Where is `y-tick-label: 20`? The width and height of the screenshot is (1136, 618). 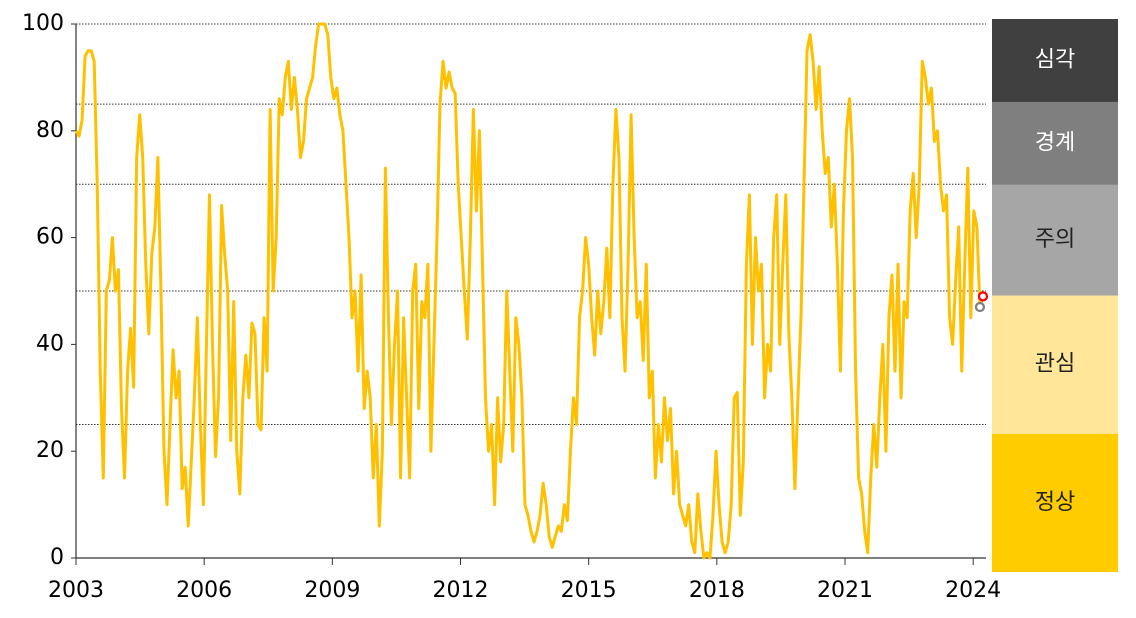 y-tick-label: 20 is located at coordinates (50, 450).